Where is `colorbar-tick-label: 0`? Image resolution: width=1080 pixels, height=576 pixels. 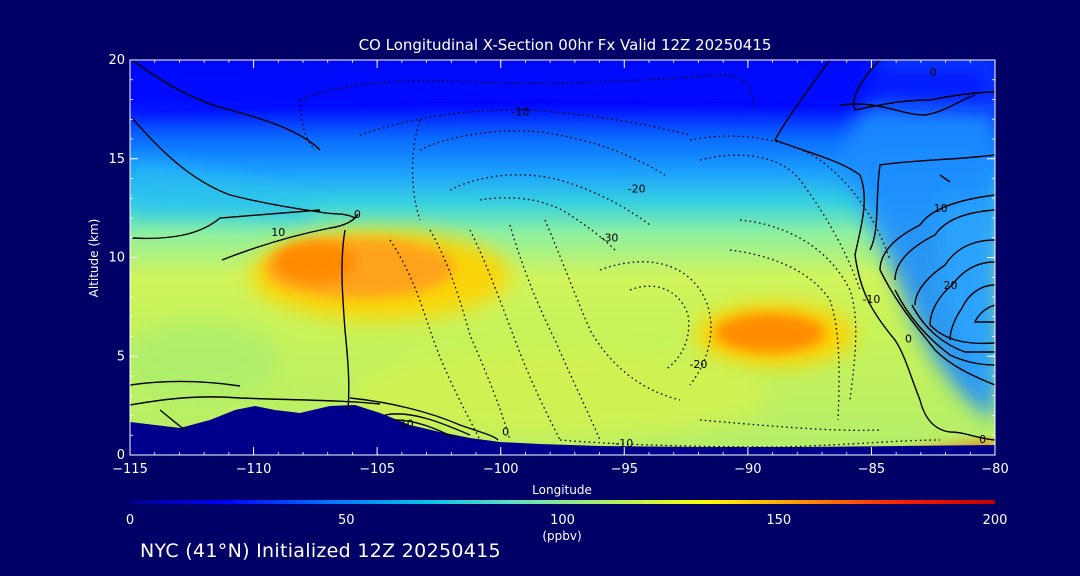
colorbar-tick-label: 0 is located at coordinates (130, 520).